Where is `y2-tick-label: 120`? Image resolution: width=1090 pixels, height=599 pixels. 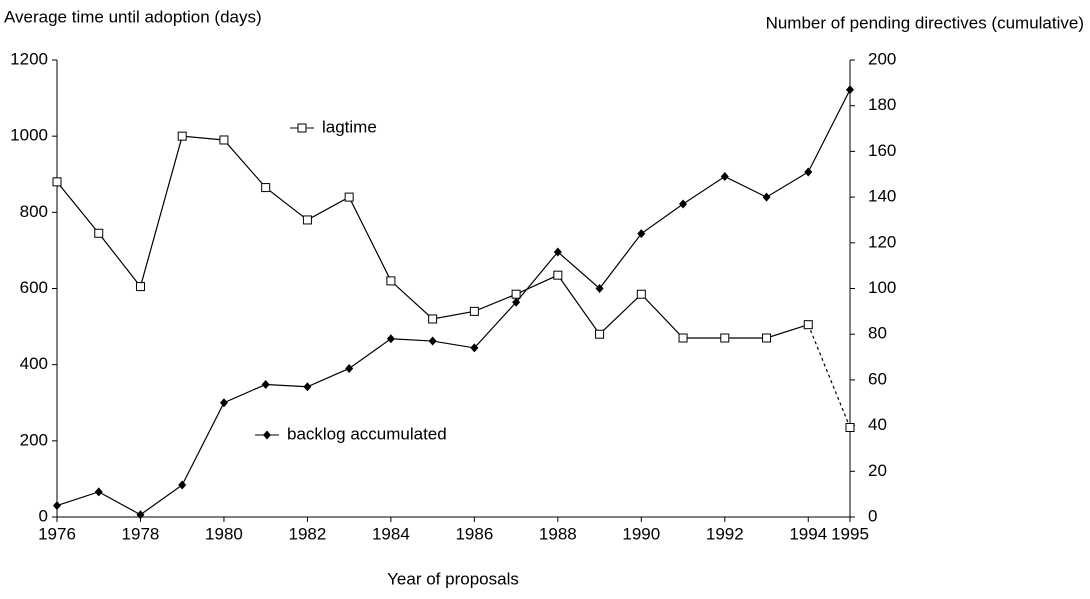
y2-tick-label: 120 is located at coordinates (882, 241).